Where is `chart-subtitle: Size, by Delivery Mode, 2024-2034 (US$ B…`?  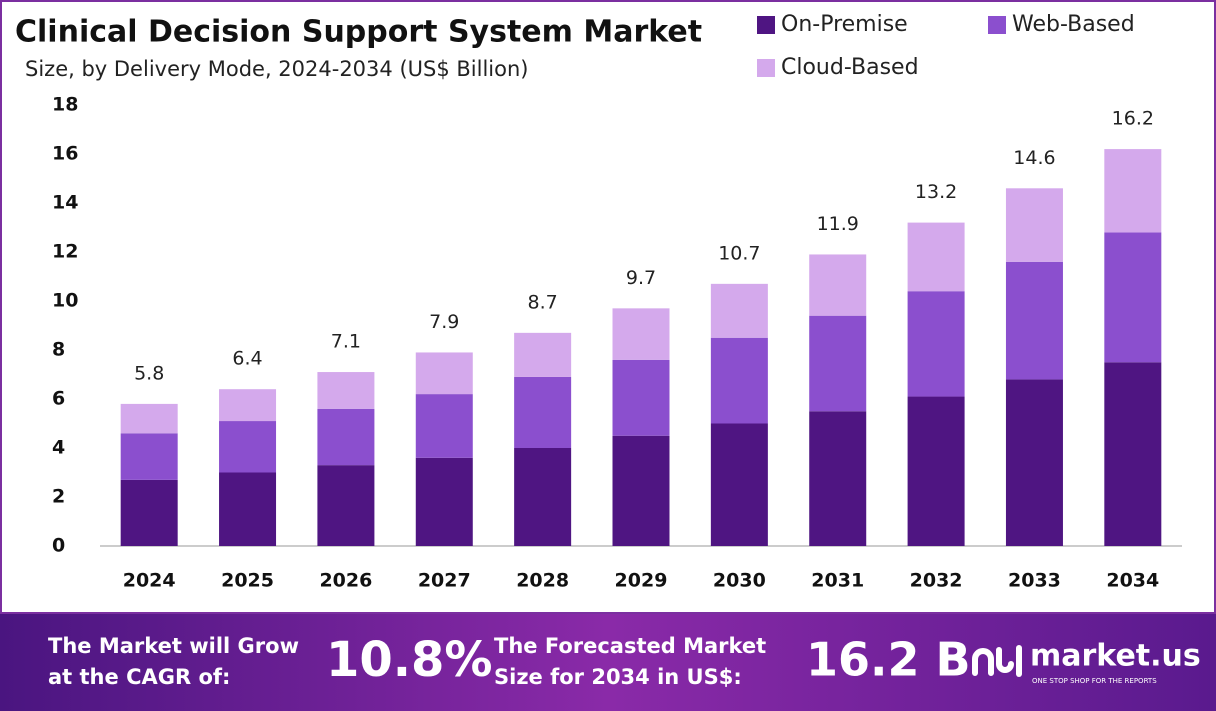
chart-subtitle: Size, by Delivery Mode, 2024-2034 (US$ B… is located at coordinates (276, 69).